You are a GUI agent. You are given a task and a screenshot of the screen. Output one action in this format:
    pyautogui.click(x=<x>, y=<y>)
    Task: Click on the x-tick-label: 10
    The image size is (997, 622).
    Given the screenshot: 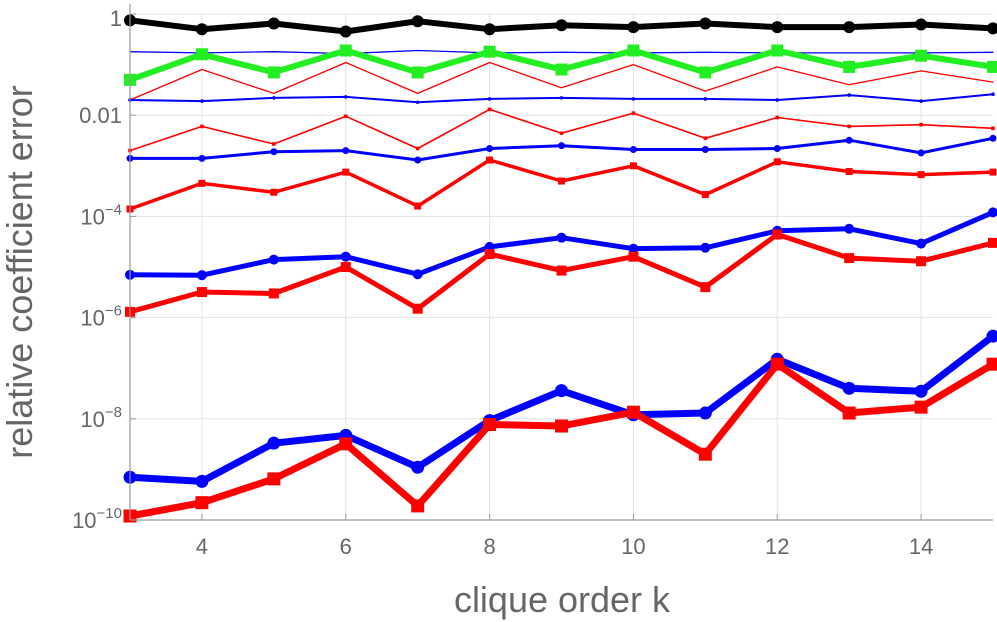 What is the action you would take?
    pyautogui.click(x=633, y=546)
    